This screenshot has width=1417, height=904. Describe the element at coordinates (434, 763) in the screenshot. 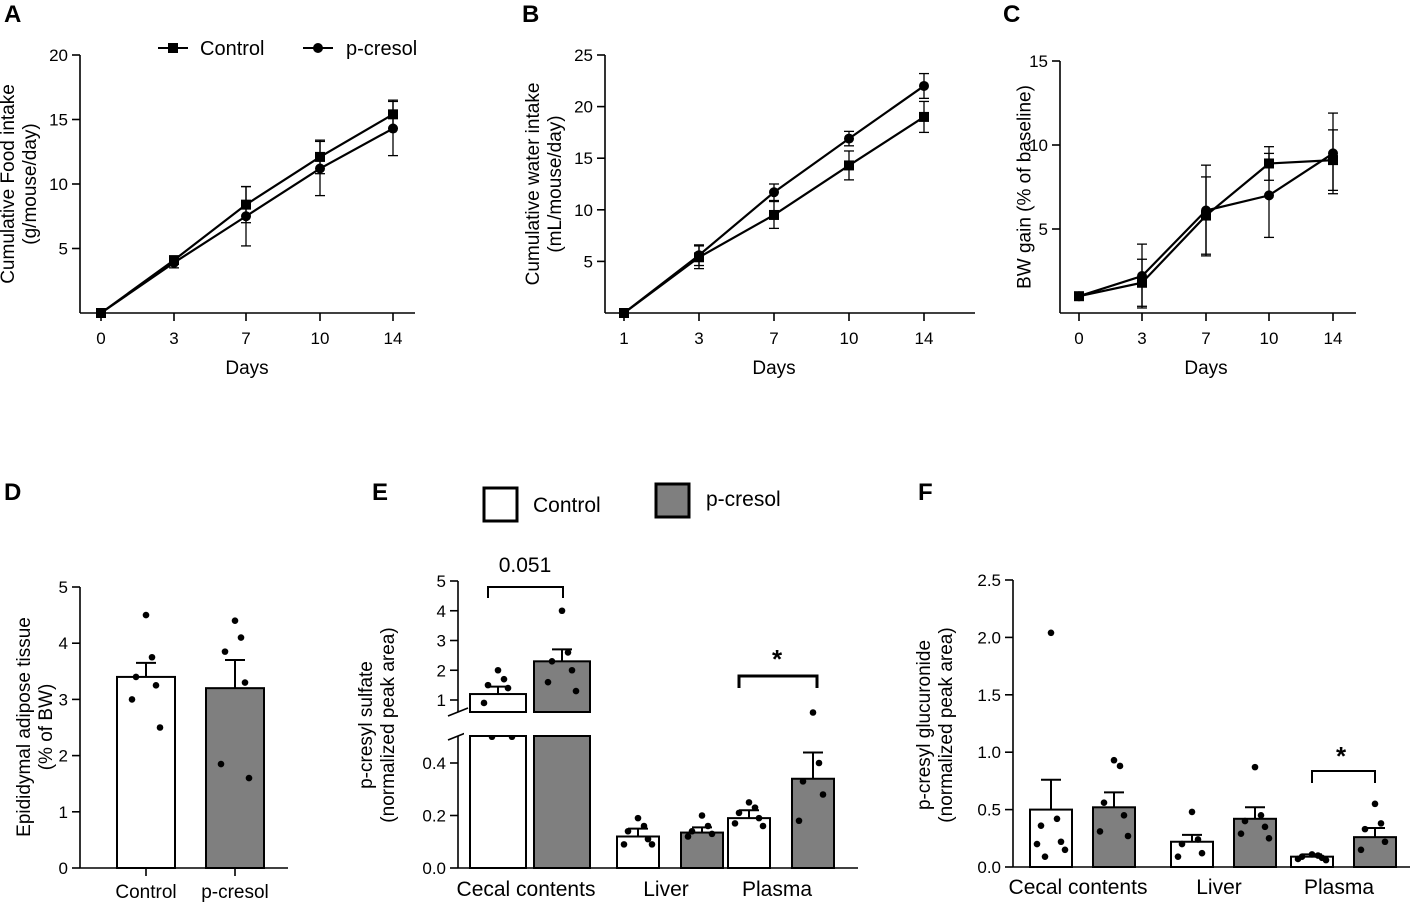

I see `y-tick-label: 0.4` at that location.